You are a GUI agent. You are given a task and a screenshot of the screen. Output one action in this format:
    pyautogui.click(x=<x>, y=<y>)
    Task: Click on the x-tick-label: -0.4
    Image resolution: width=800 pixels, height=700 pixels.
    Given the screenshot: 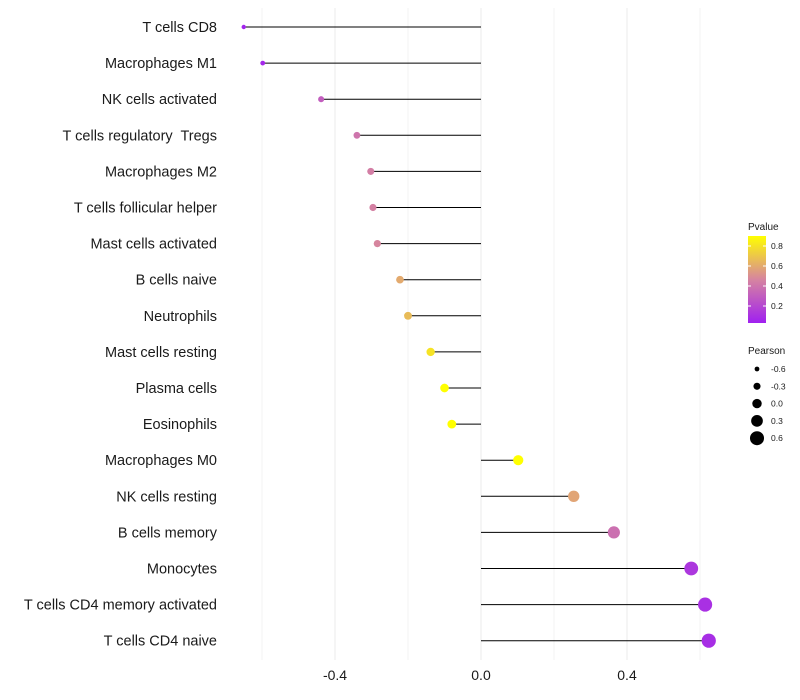 What is the action you would take?
    pyautogui.click(x=335, y=675)
    